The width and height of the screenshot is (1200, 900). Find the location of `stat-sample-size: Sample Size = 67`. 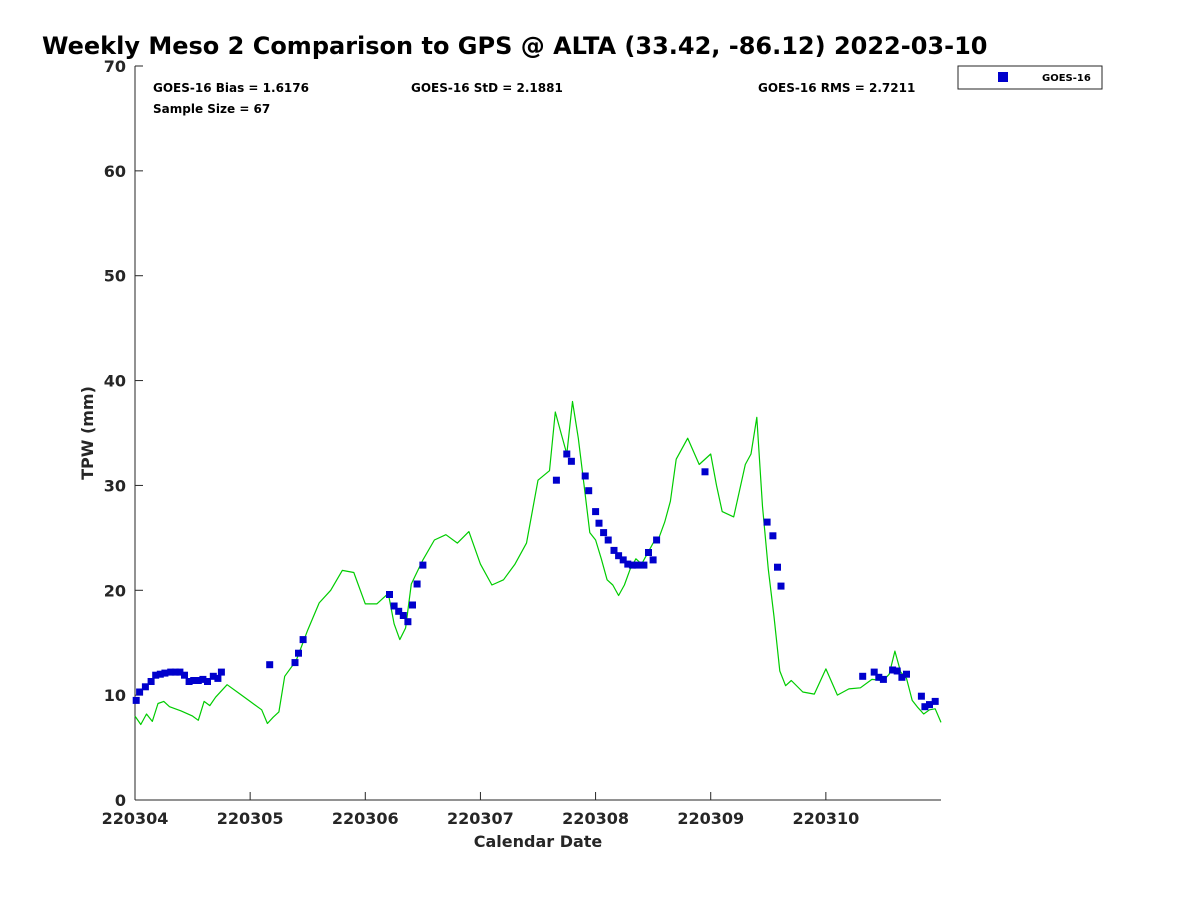

stat-sample-size: Sample Size = 67 is located at coordinates (211, 109).